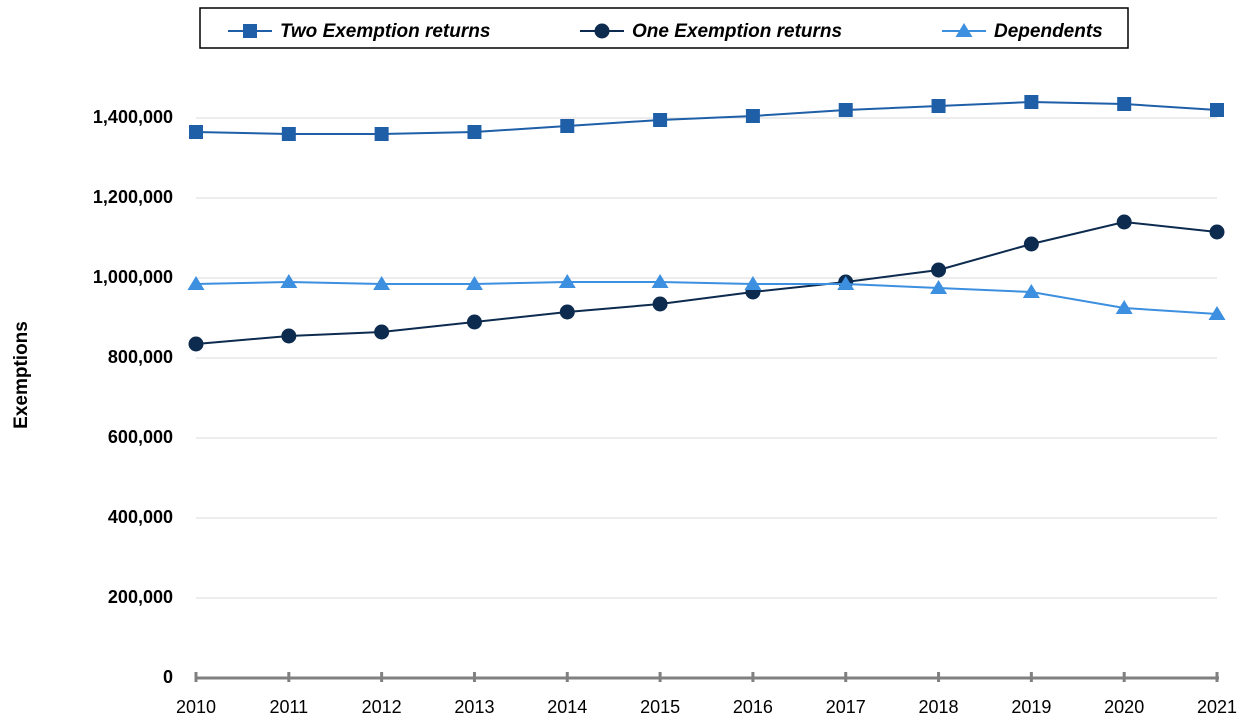  Describe the element at coordinates (474, 707) in the screenshot. I see `x-tick-label: 2013` at that location.